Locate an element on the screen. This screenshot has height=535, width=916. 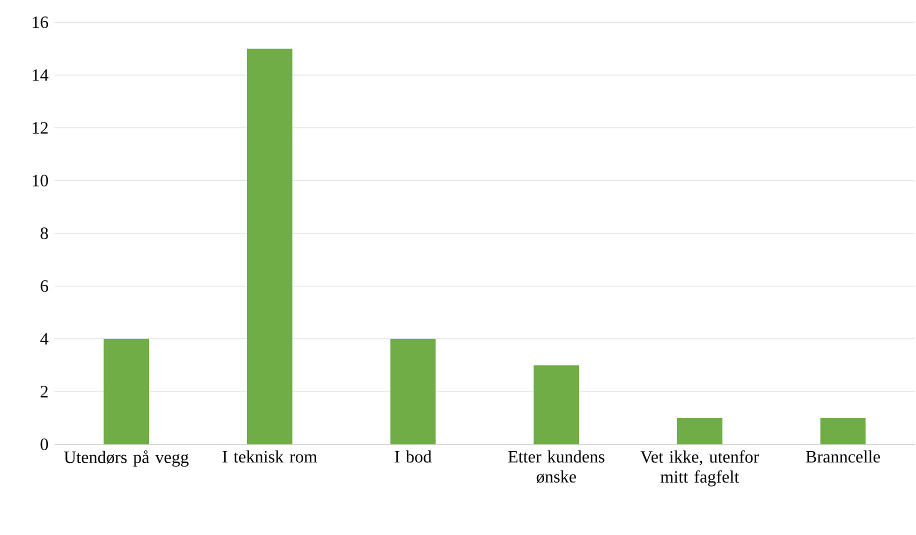
y-tick-label: 14 is located at coordinates (40, 75).